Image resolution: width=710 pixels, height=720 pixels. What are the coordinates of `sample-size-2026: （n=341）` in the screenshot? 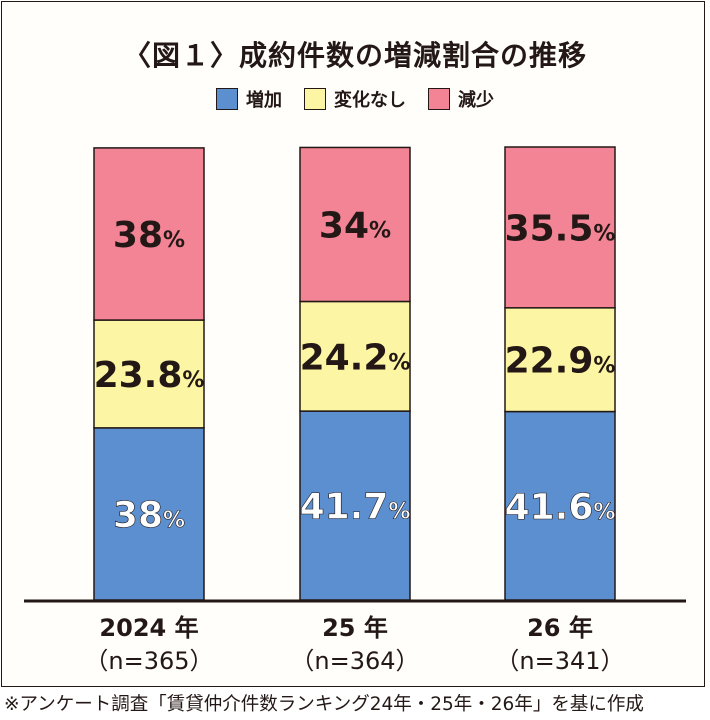 It's located at (560, 661).